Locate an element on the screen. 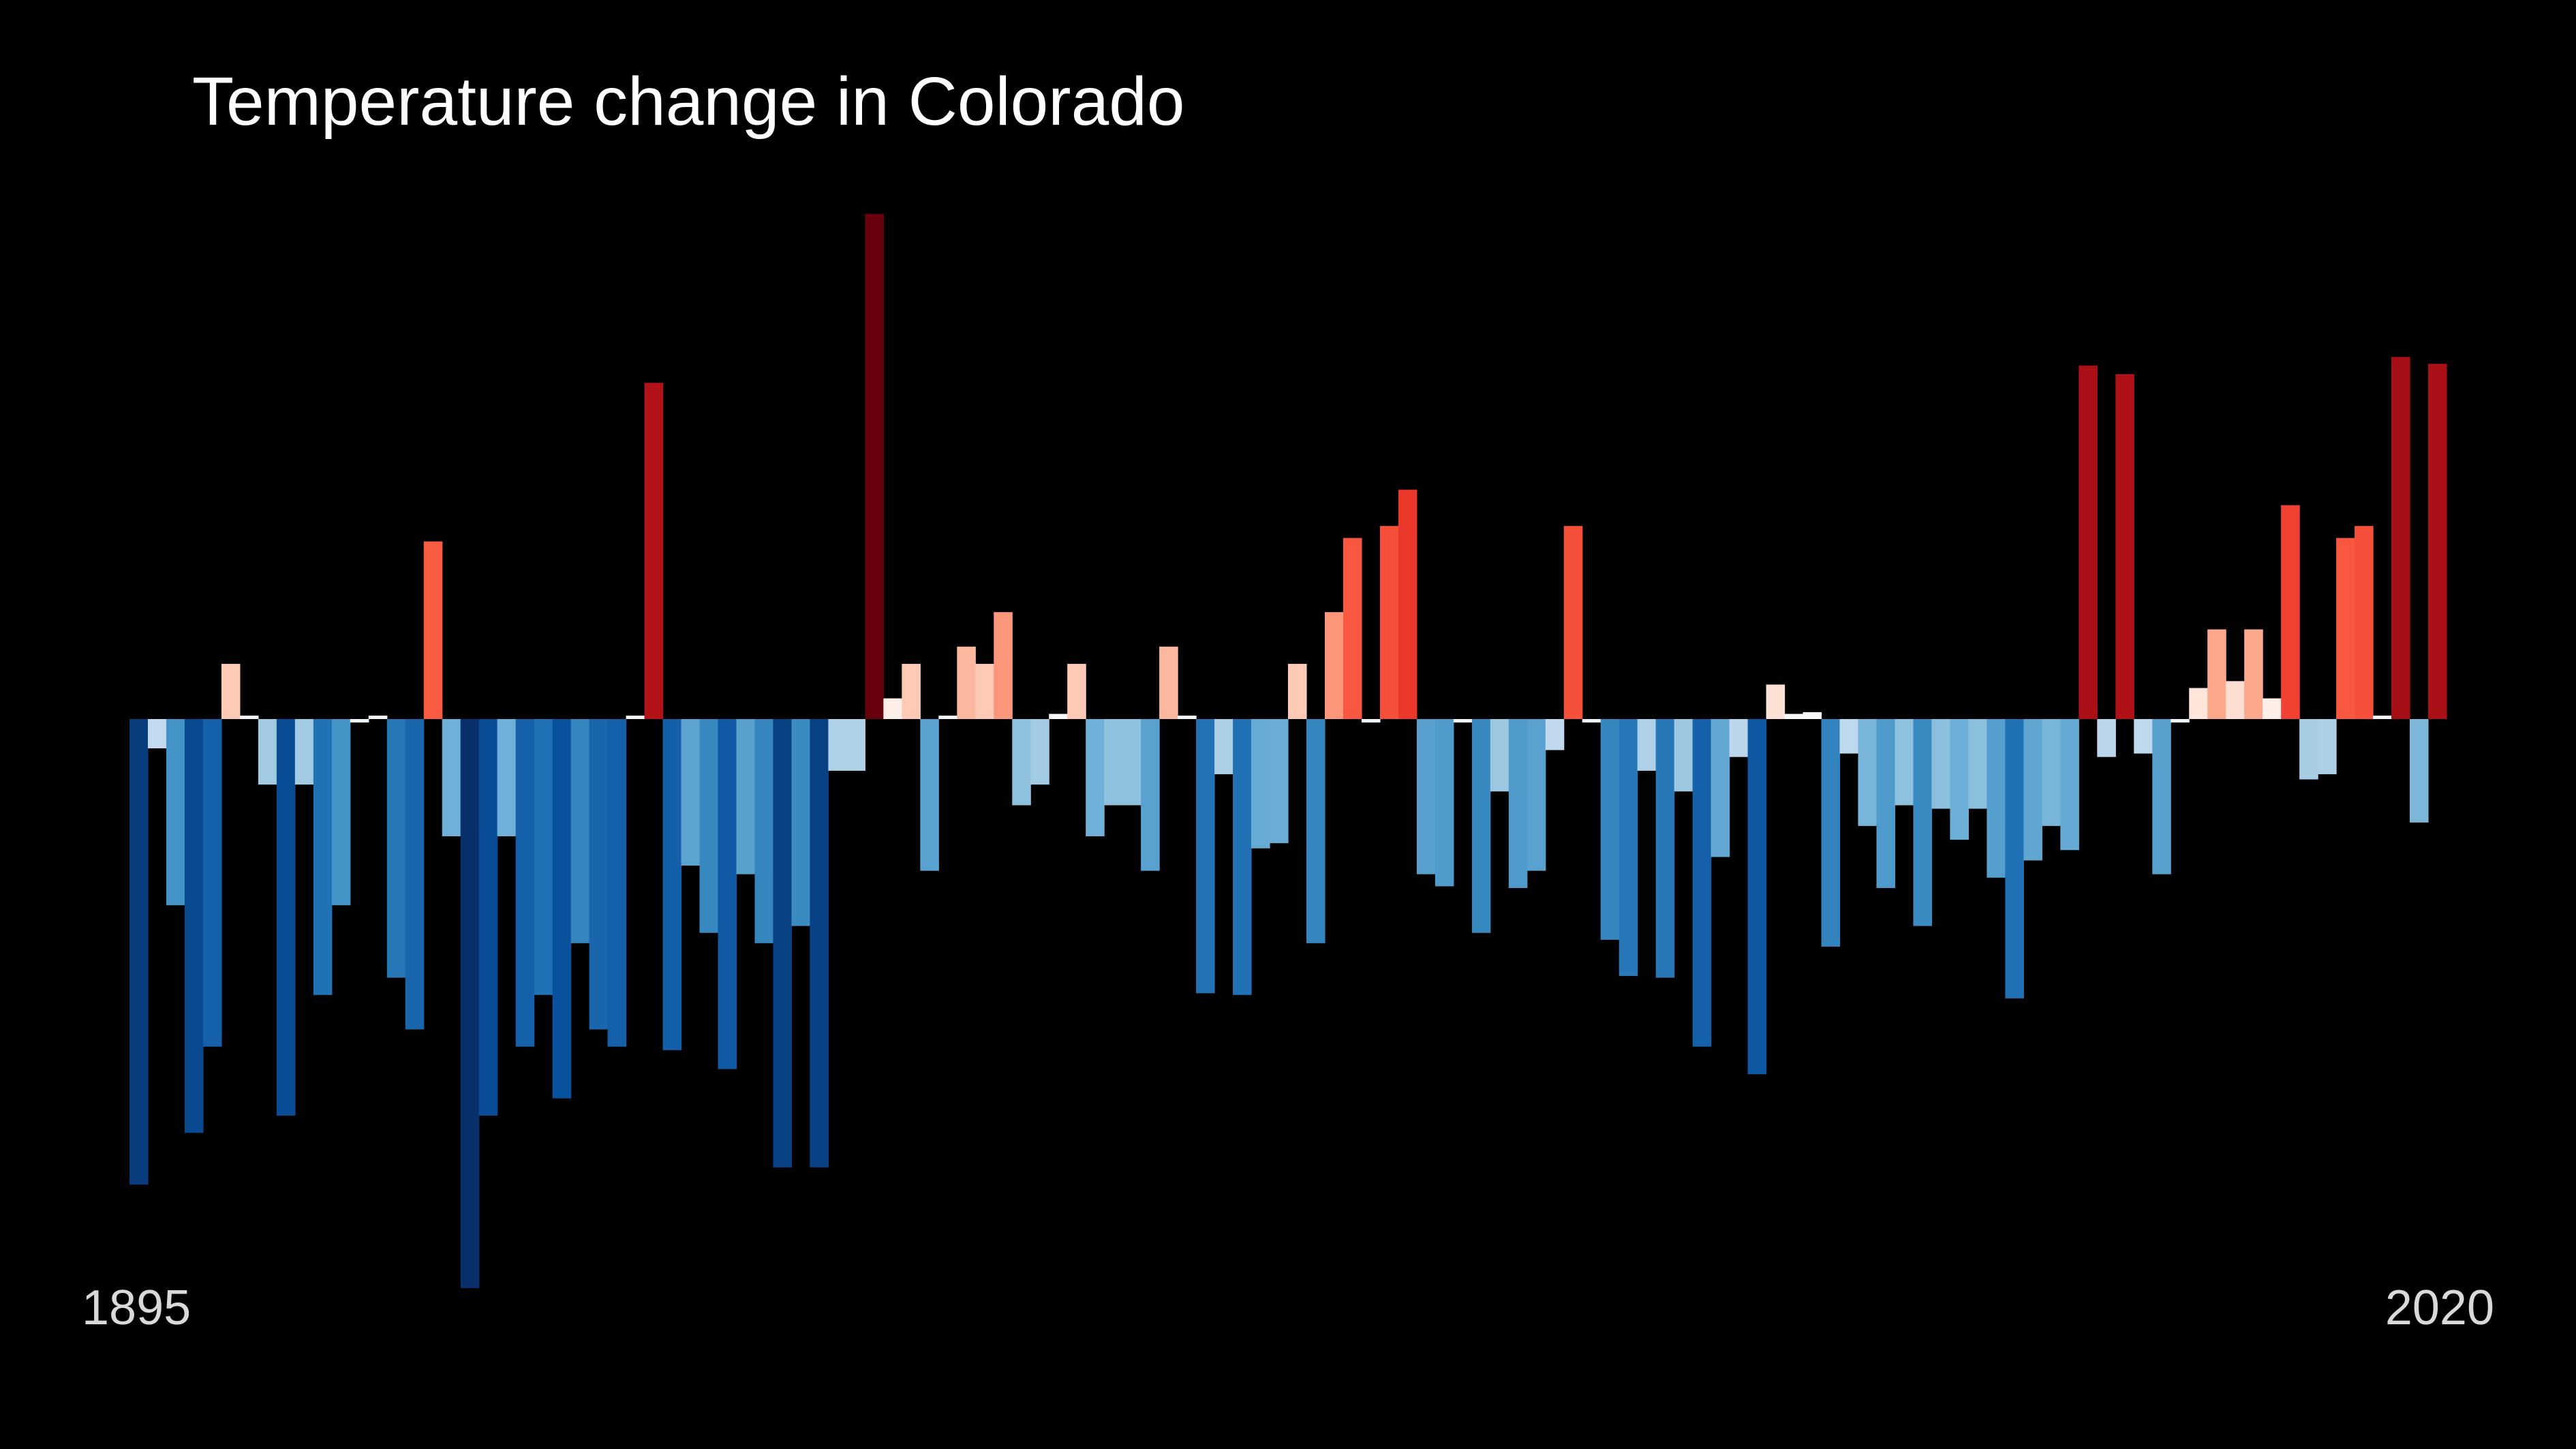  bar-1923 is located at coordinates (654, 550).